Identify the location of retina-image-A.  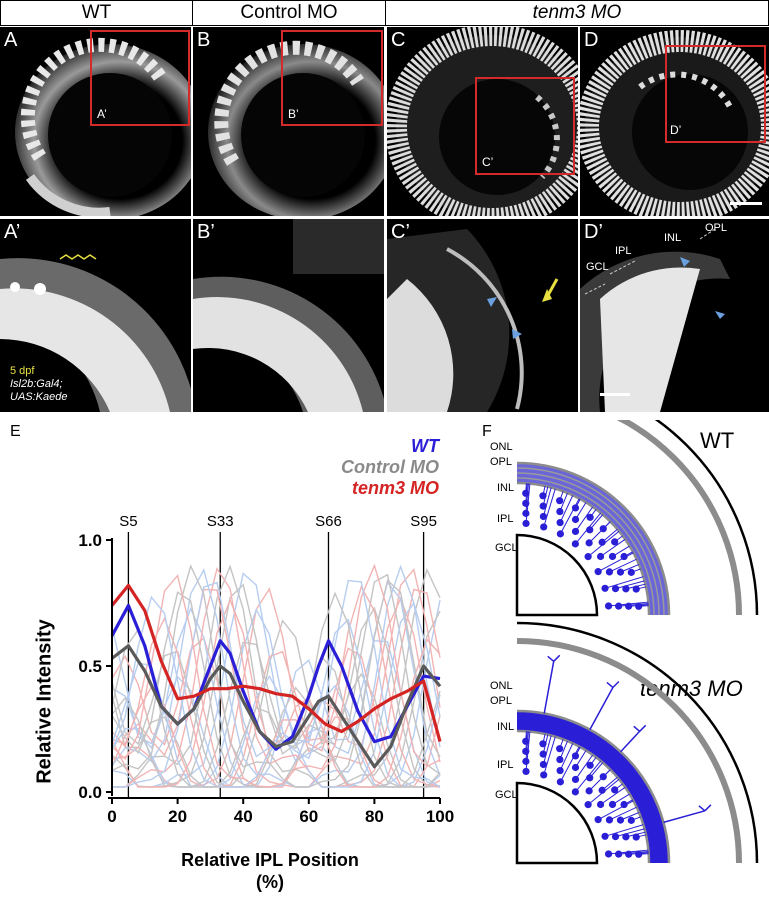
(103, 126).